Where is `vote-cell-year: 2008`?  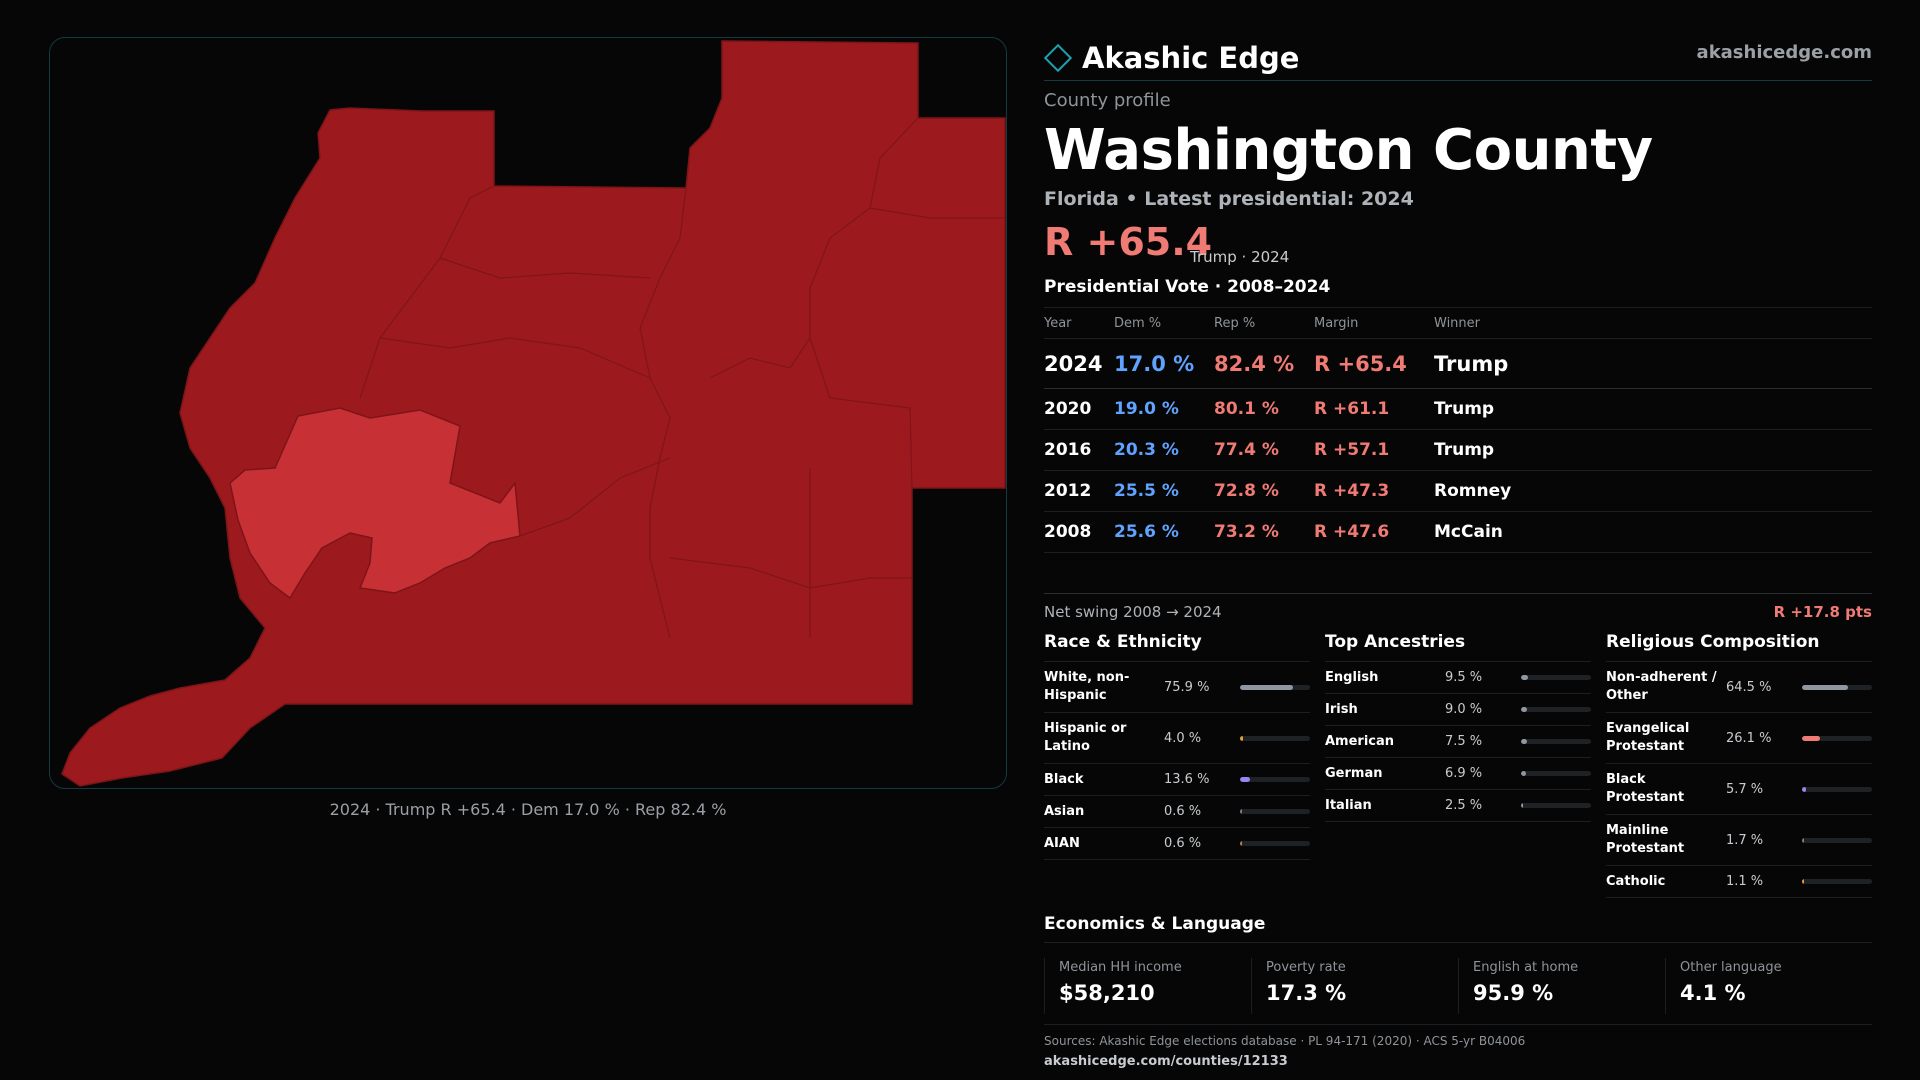 vote-cell-year: 2008 is located at coordinates (1068, 532).